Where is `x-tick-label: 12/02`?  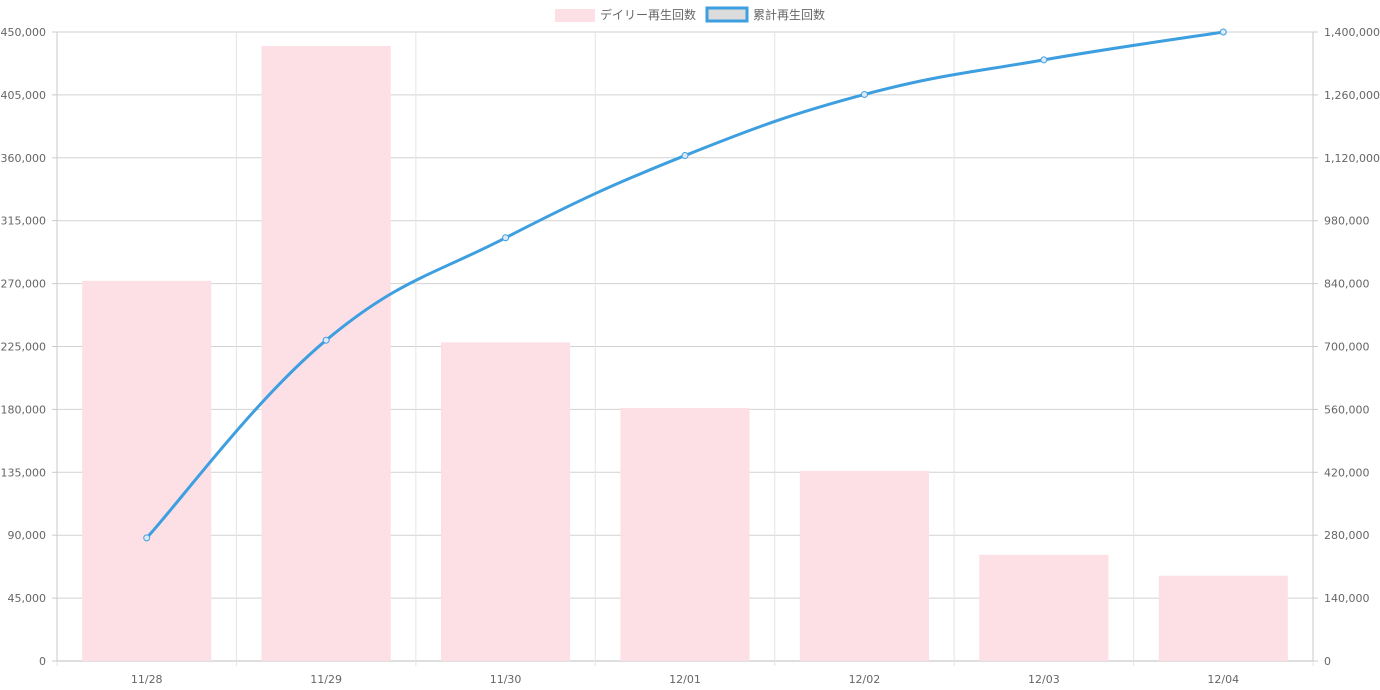 x-tick-label: 12/02 is located at coordinates (865, 679).